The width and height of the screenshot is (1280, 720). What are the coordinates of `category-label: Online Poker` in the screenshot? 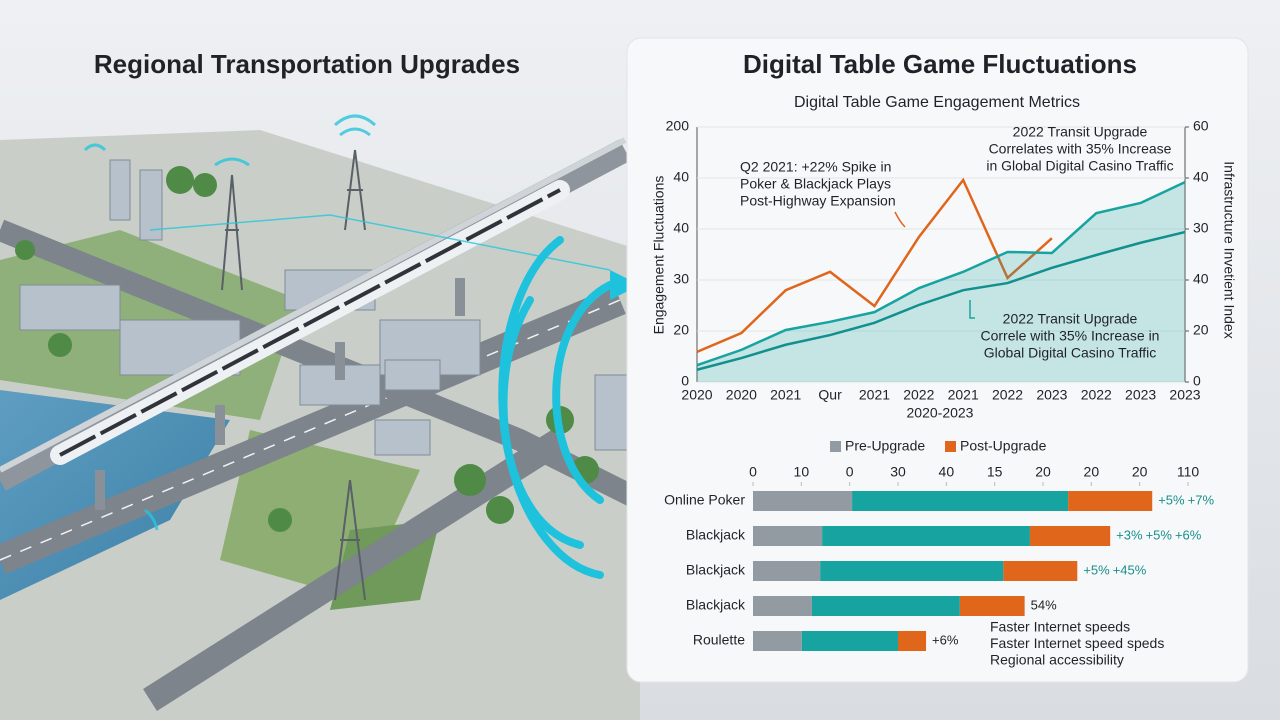 It's located at (704, 500).